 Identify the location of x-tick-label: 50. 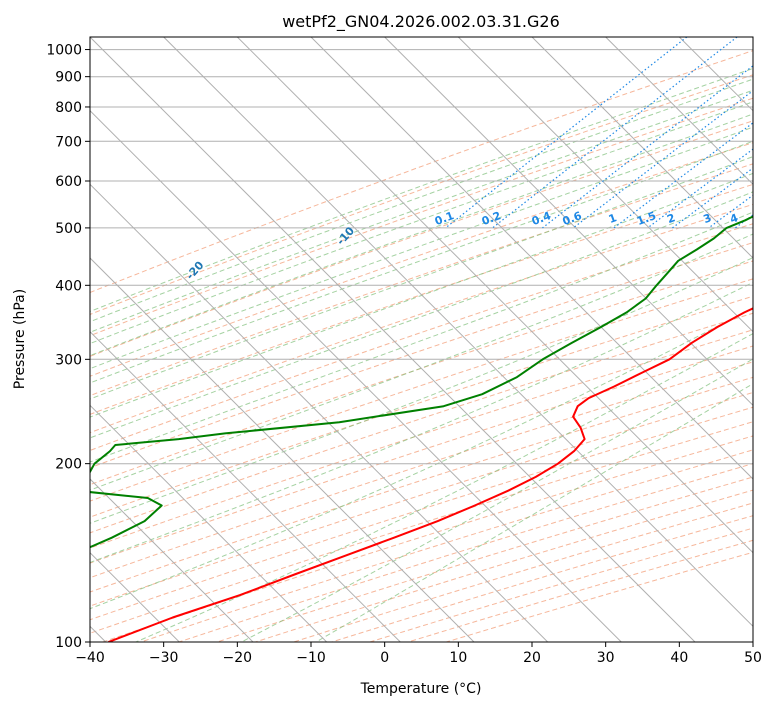
(753, 658).